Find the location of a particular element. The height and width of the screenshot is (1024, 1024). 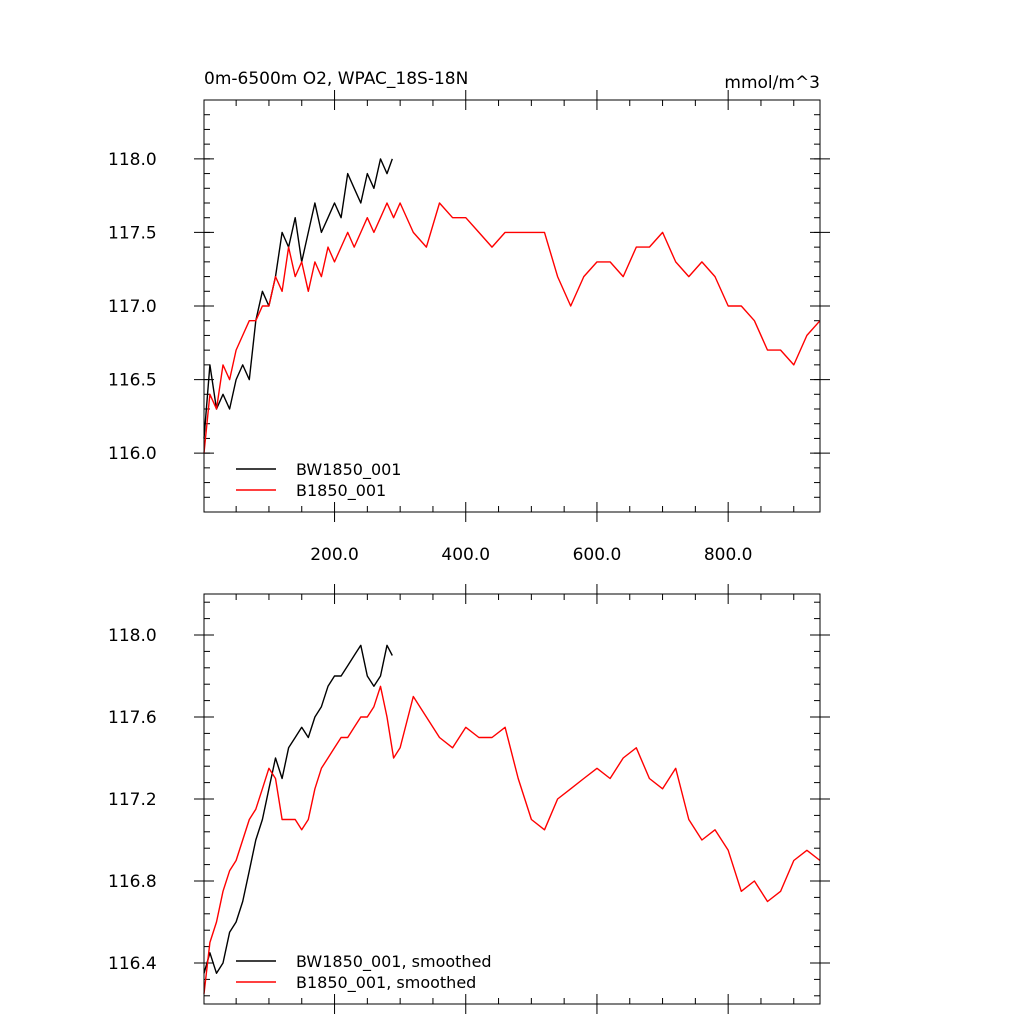

y-tick-label: 116.4 is located at coordinates (132, 964).